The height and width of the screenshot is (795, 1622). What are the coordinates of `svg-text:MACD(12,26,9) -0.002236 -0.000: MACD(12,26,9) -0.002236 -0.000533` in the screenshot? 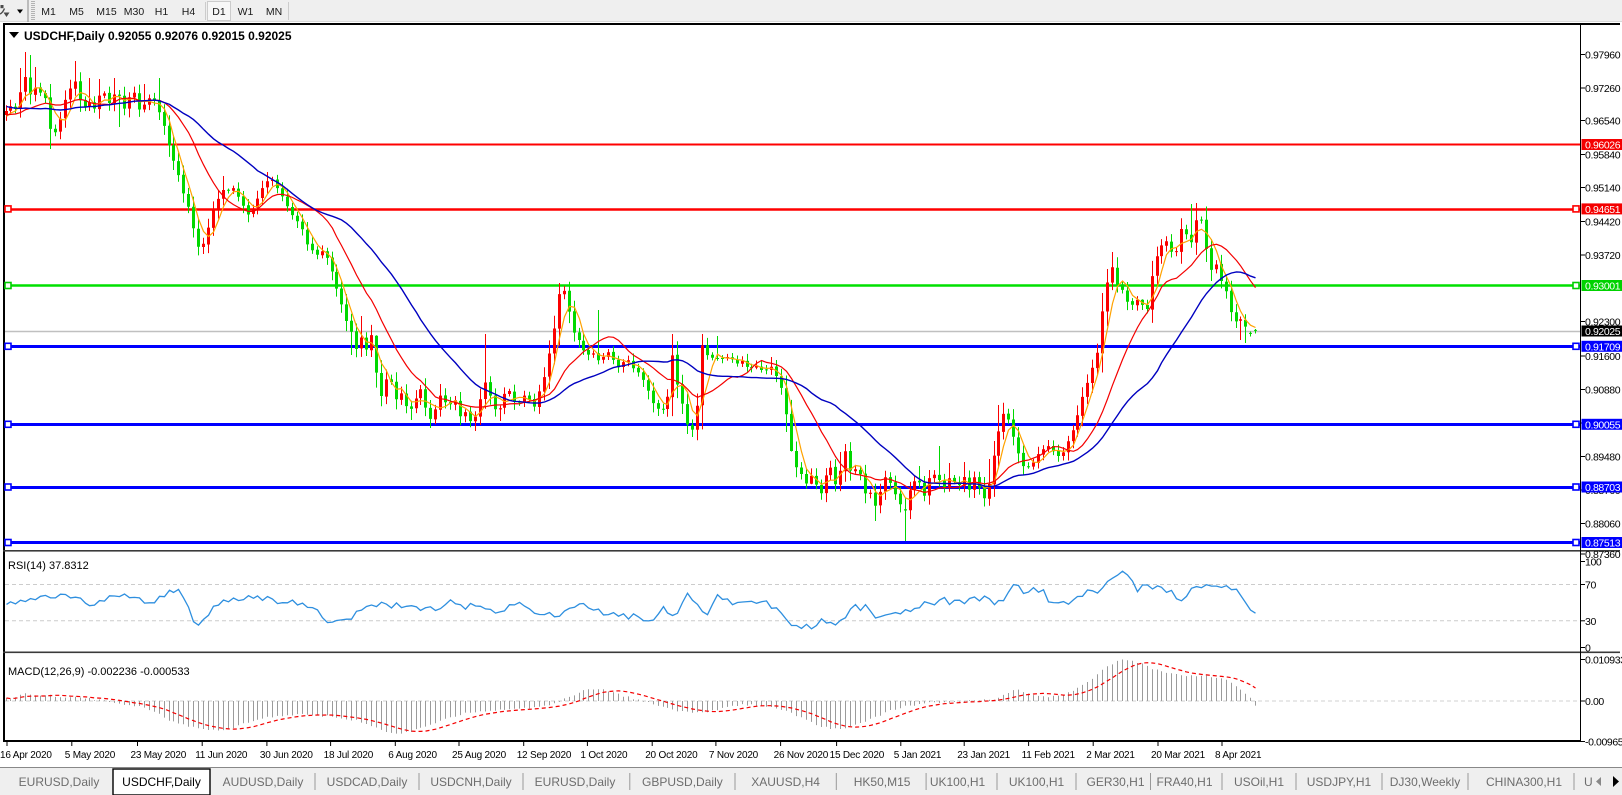 It's located at (99, 672).